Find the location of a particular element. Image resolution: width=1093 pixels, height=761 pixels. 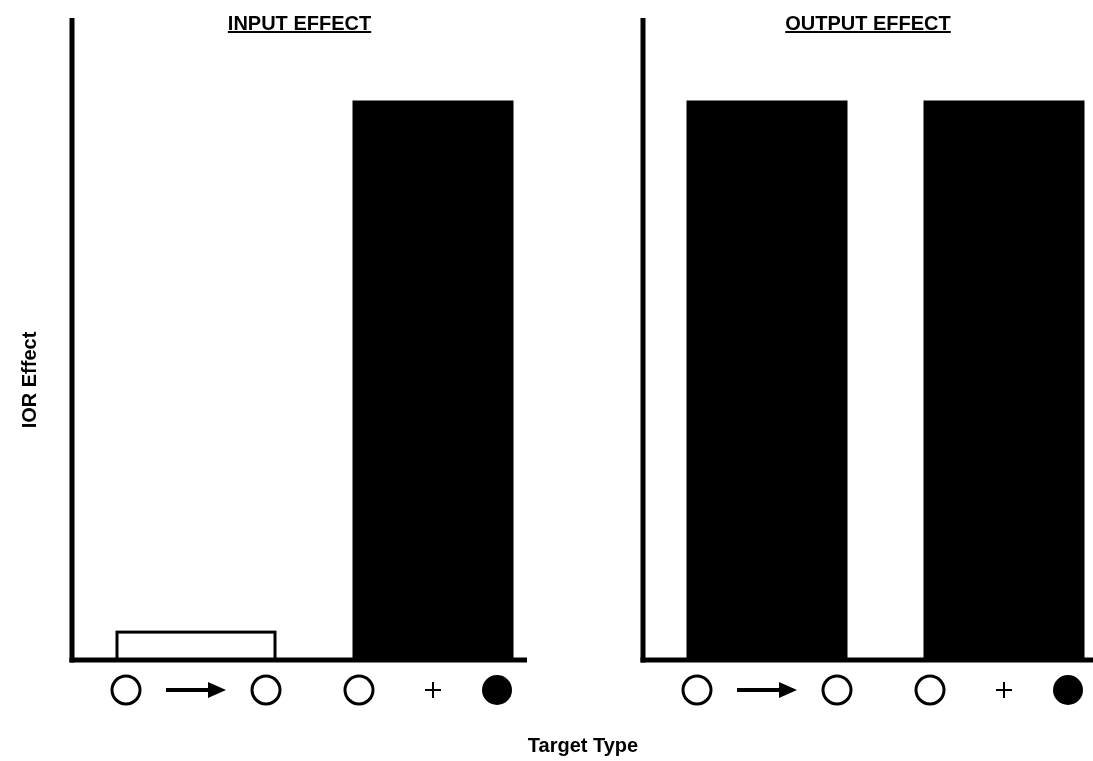

chart-title: INPUT EFFECT is located at coordinates (299, 23).